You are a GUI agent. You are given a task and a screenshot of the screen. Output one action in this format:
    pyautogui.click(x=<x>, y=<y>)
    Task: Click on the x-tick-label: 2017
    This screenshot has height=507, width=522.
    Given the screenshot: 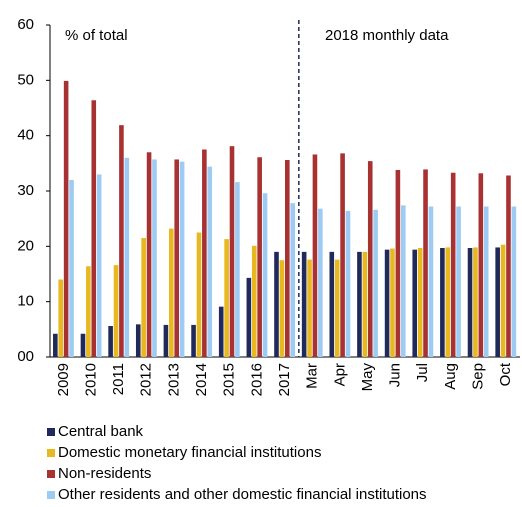 What is the action you would take?
    pyautogui.click(x=284, y=379)
    